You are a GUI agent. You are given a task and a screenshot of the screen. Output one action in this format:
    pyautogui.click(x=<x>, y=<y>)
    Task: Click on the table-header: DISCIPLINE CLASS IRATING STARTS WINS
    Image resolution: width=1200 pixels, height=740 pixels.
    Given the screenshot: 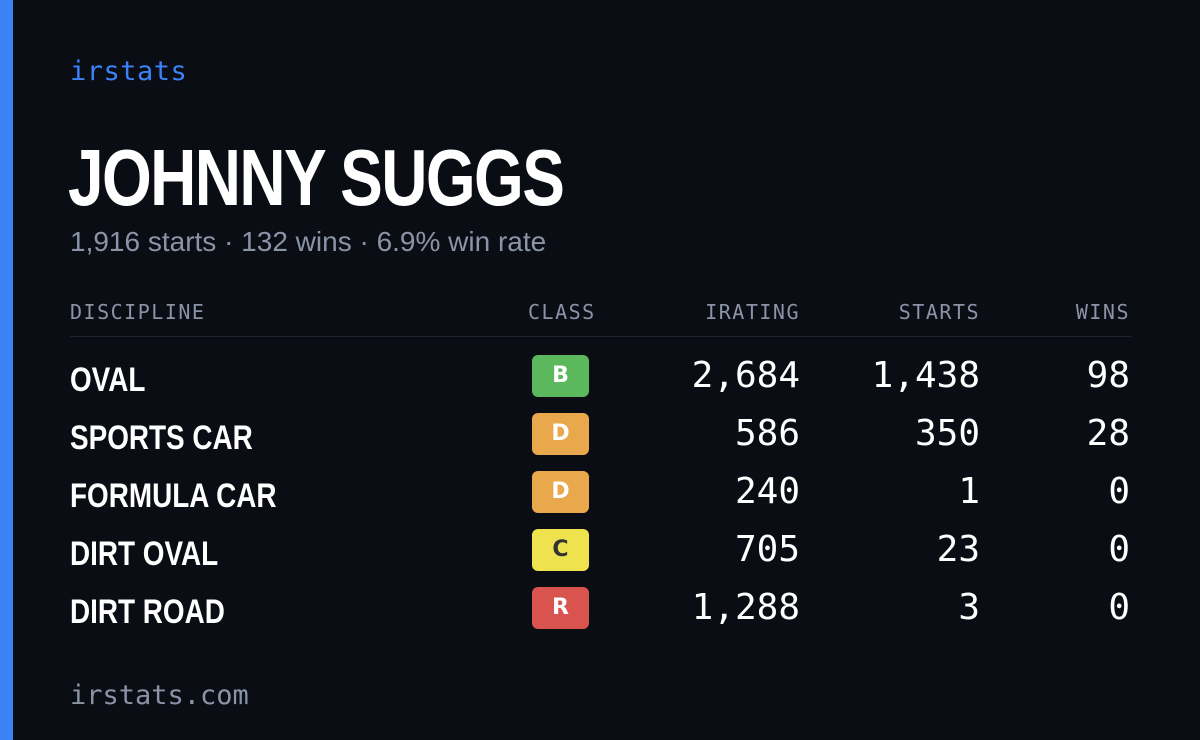 What is the action you would take?
    pyautogui.click(x=601, y=316)
    